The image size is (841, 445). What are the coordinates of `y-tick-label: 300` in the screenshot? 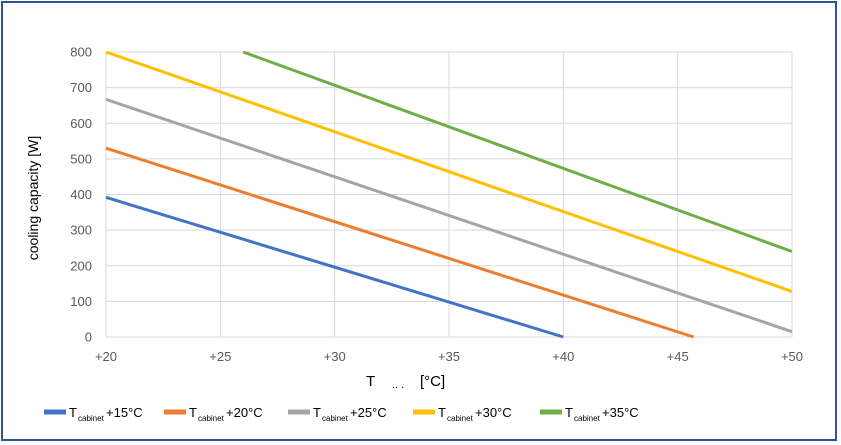 It's located at (81, 230).